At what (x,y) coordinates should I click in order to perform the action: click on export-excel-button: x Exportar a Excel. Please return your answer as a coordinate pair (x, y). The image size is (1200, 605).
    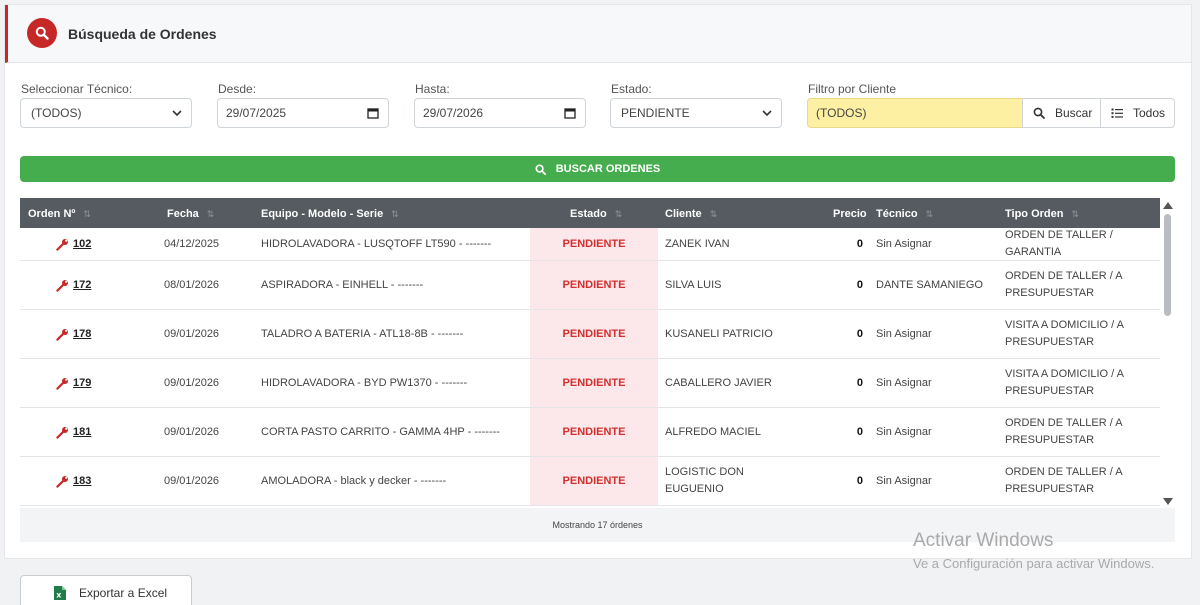
    Looking at the image, I should click on (106, 590).